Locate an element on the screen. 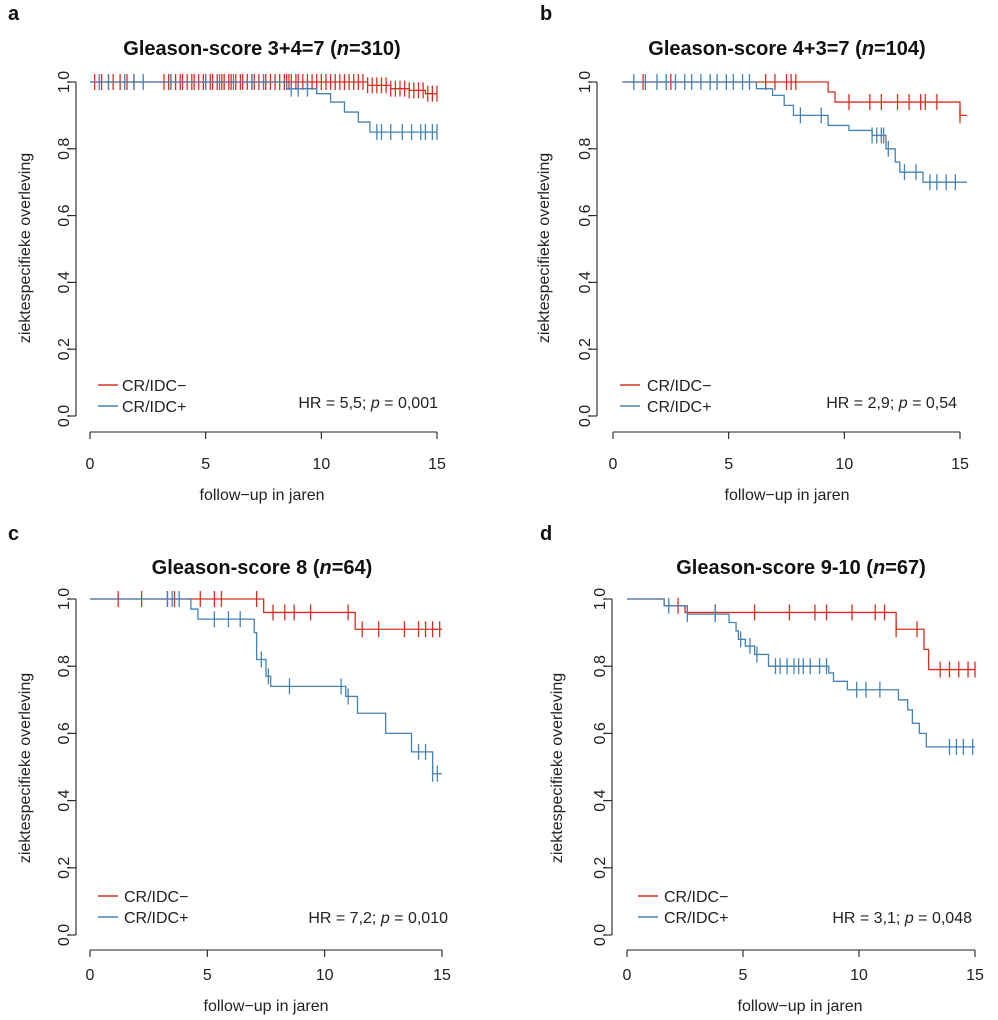 This screenshot has height=1020, width=998. hazard-ratio-annotation: HR = 2,9; p = 0,54 is located at coordinates (891, 403).